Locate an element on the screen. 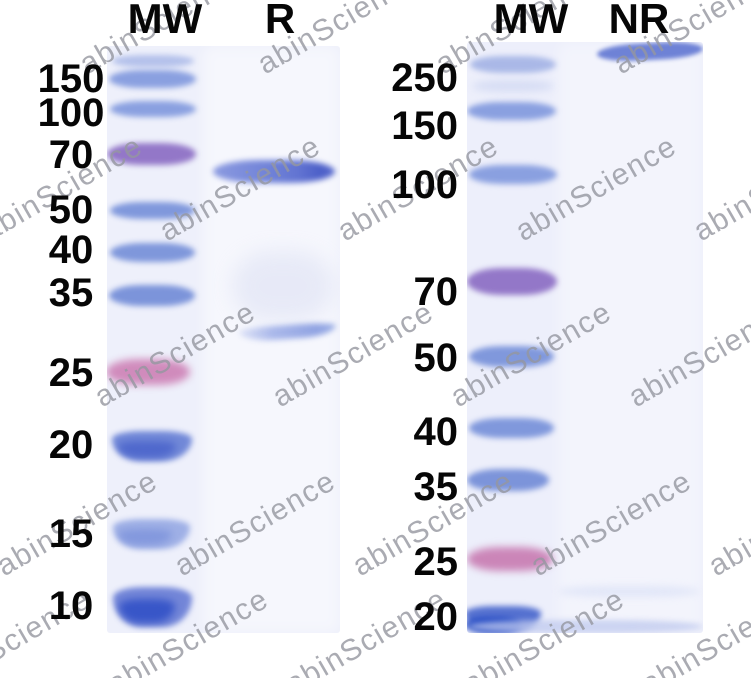 This screenshot has width=751, height=678. marker-band-250-shadow is located at coordinates (513, 86).